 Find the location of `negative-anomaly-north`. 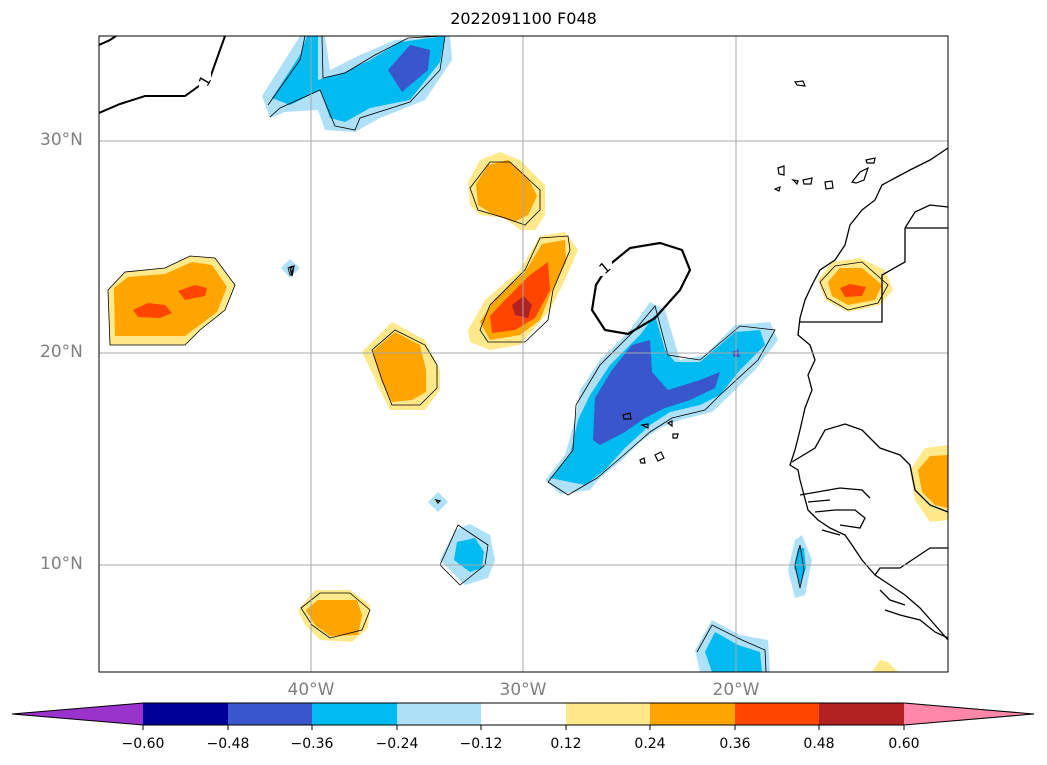

negative-anomaly-north is located at coordinates (357, 84).